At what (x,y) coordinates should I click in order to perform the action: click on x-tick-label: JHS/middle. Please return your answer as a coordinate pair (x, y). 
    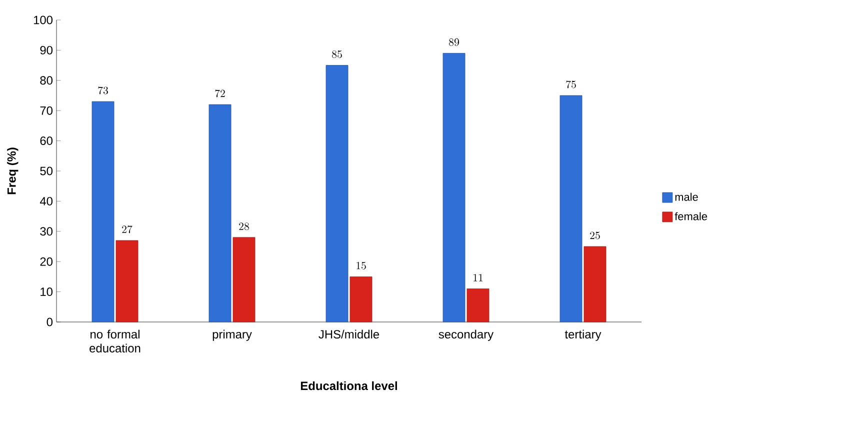
    Looking at the image, I should click on (349, 334).